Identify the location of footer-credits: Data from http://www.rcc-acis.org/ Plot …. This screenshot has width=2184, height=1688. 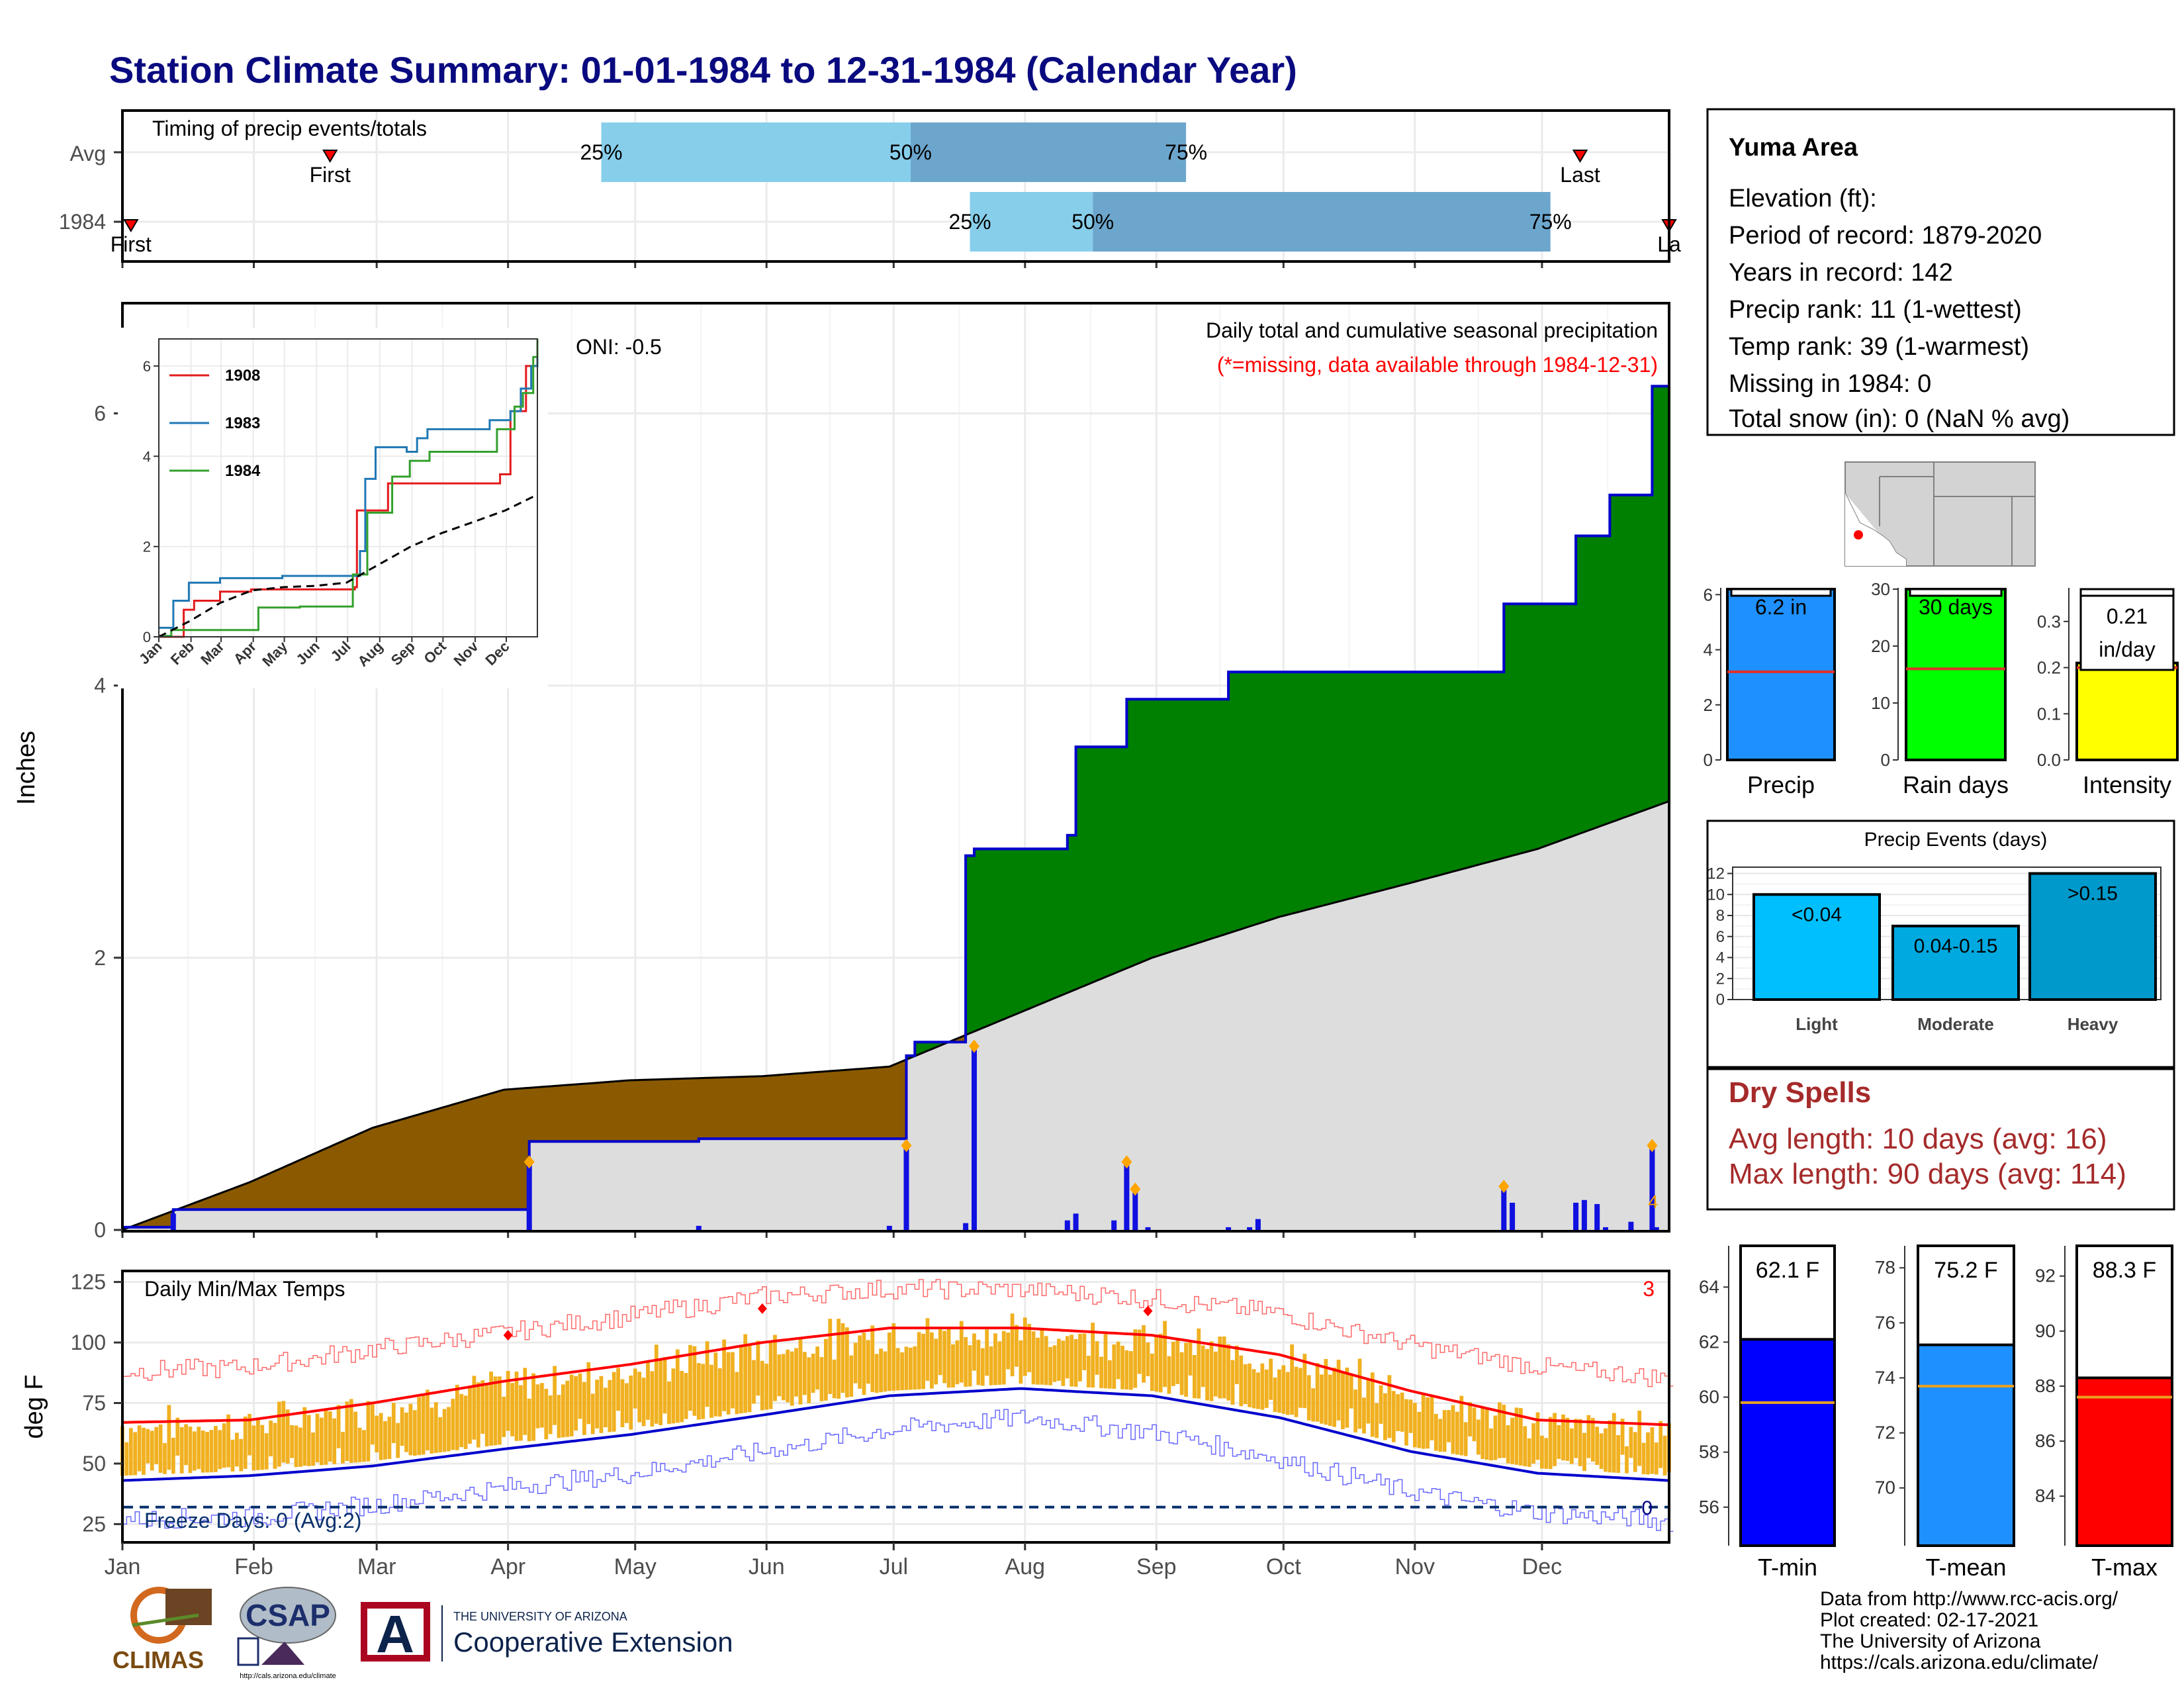
(1969, 1630).